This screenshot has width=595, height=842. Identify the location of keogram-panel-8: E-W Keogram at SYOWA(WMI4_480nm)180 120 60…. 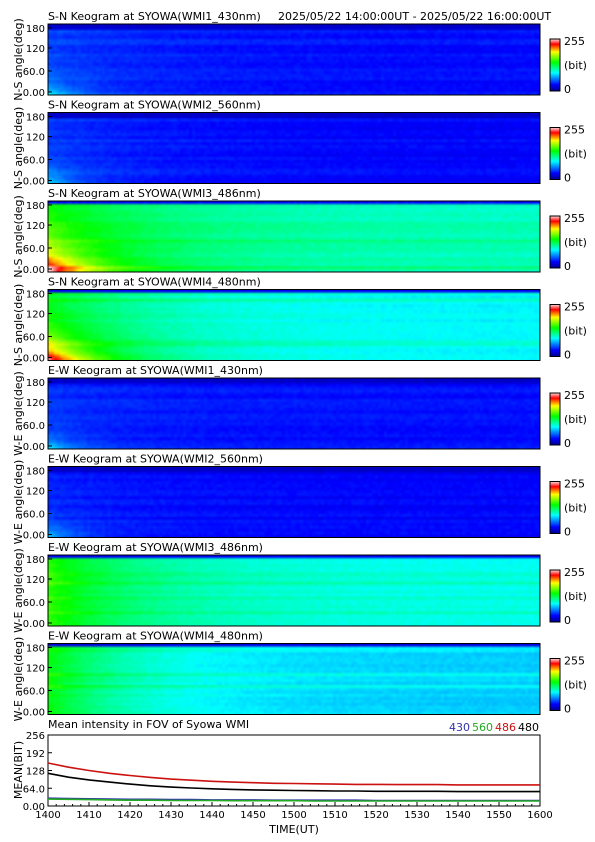
(299, 676).